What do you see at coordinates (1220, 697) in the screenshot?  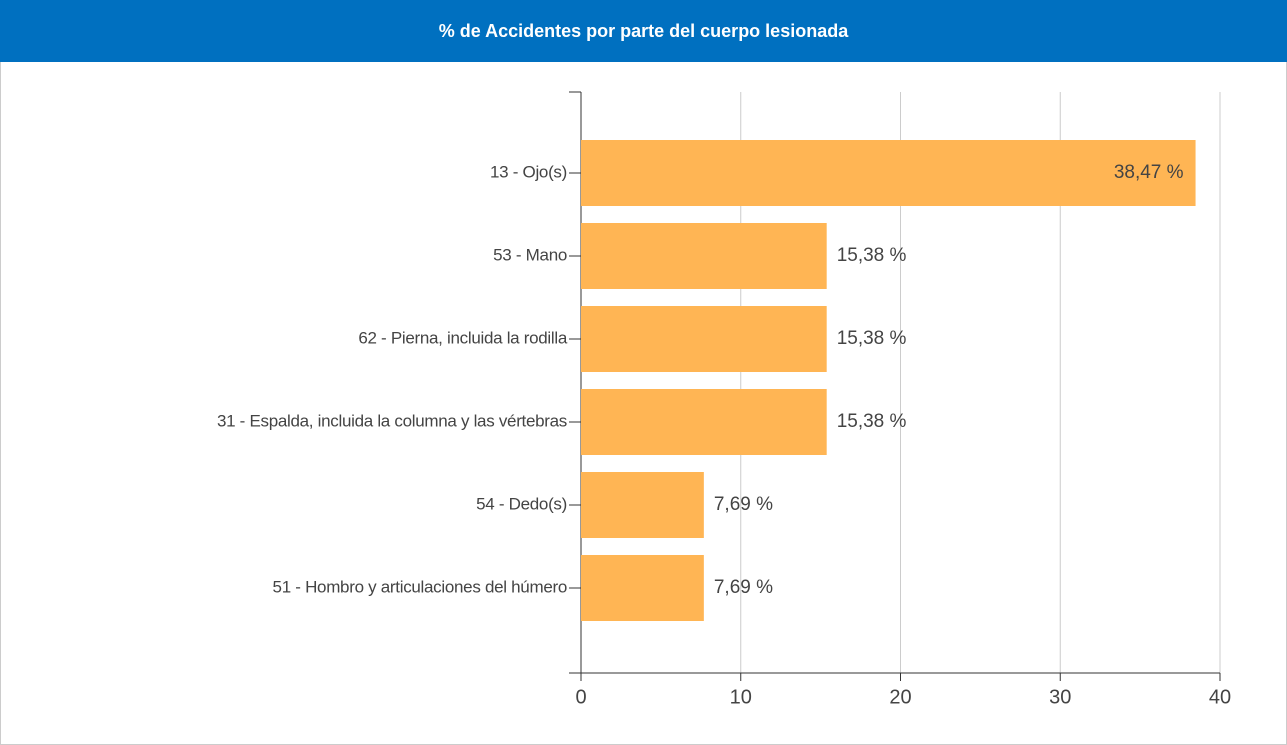 I see `x-tick-label: 40` at bounding box center [1220, 697].